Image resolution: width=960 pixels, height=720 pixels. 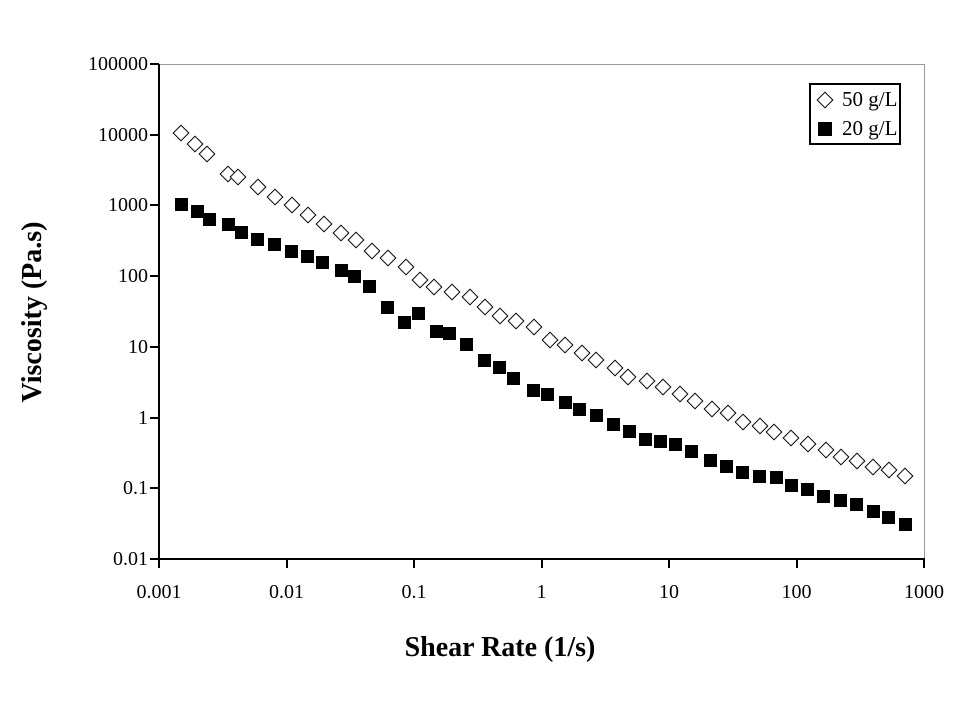 What do you see at coordinates (500, 647) in the screenshot?
I see `x-axis-title: Shear Rate (1/s)` at bounding box center [500, 647].